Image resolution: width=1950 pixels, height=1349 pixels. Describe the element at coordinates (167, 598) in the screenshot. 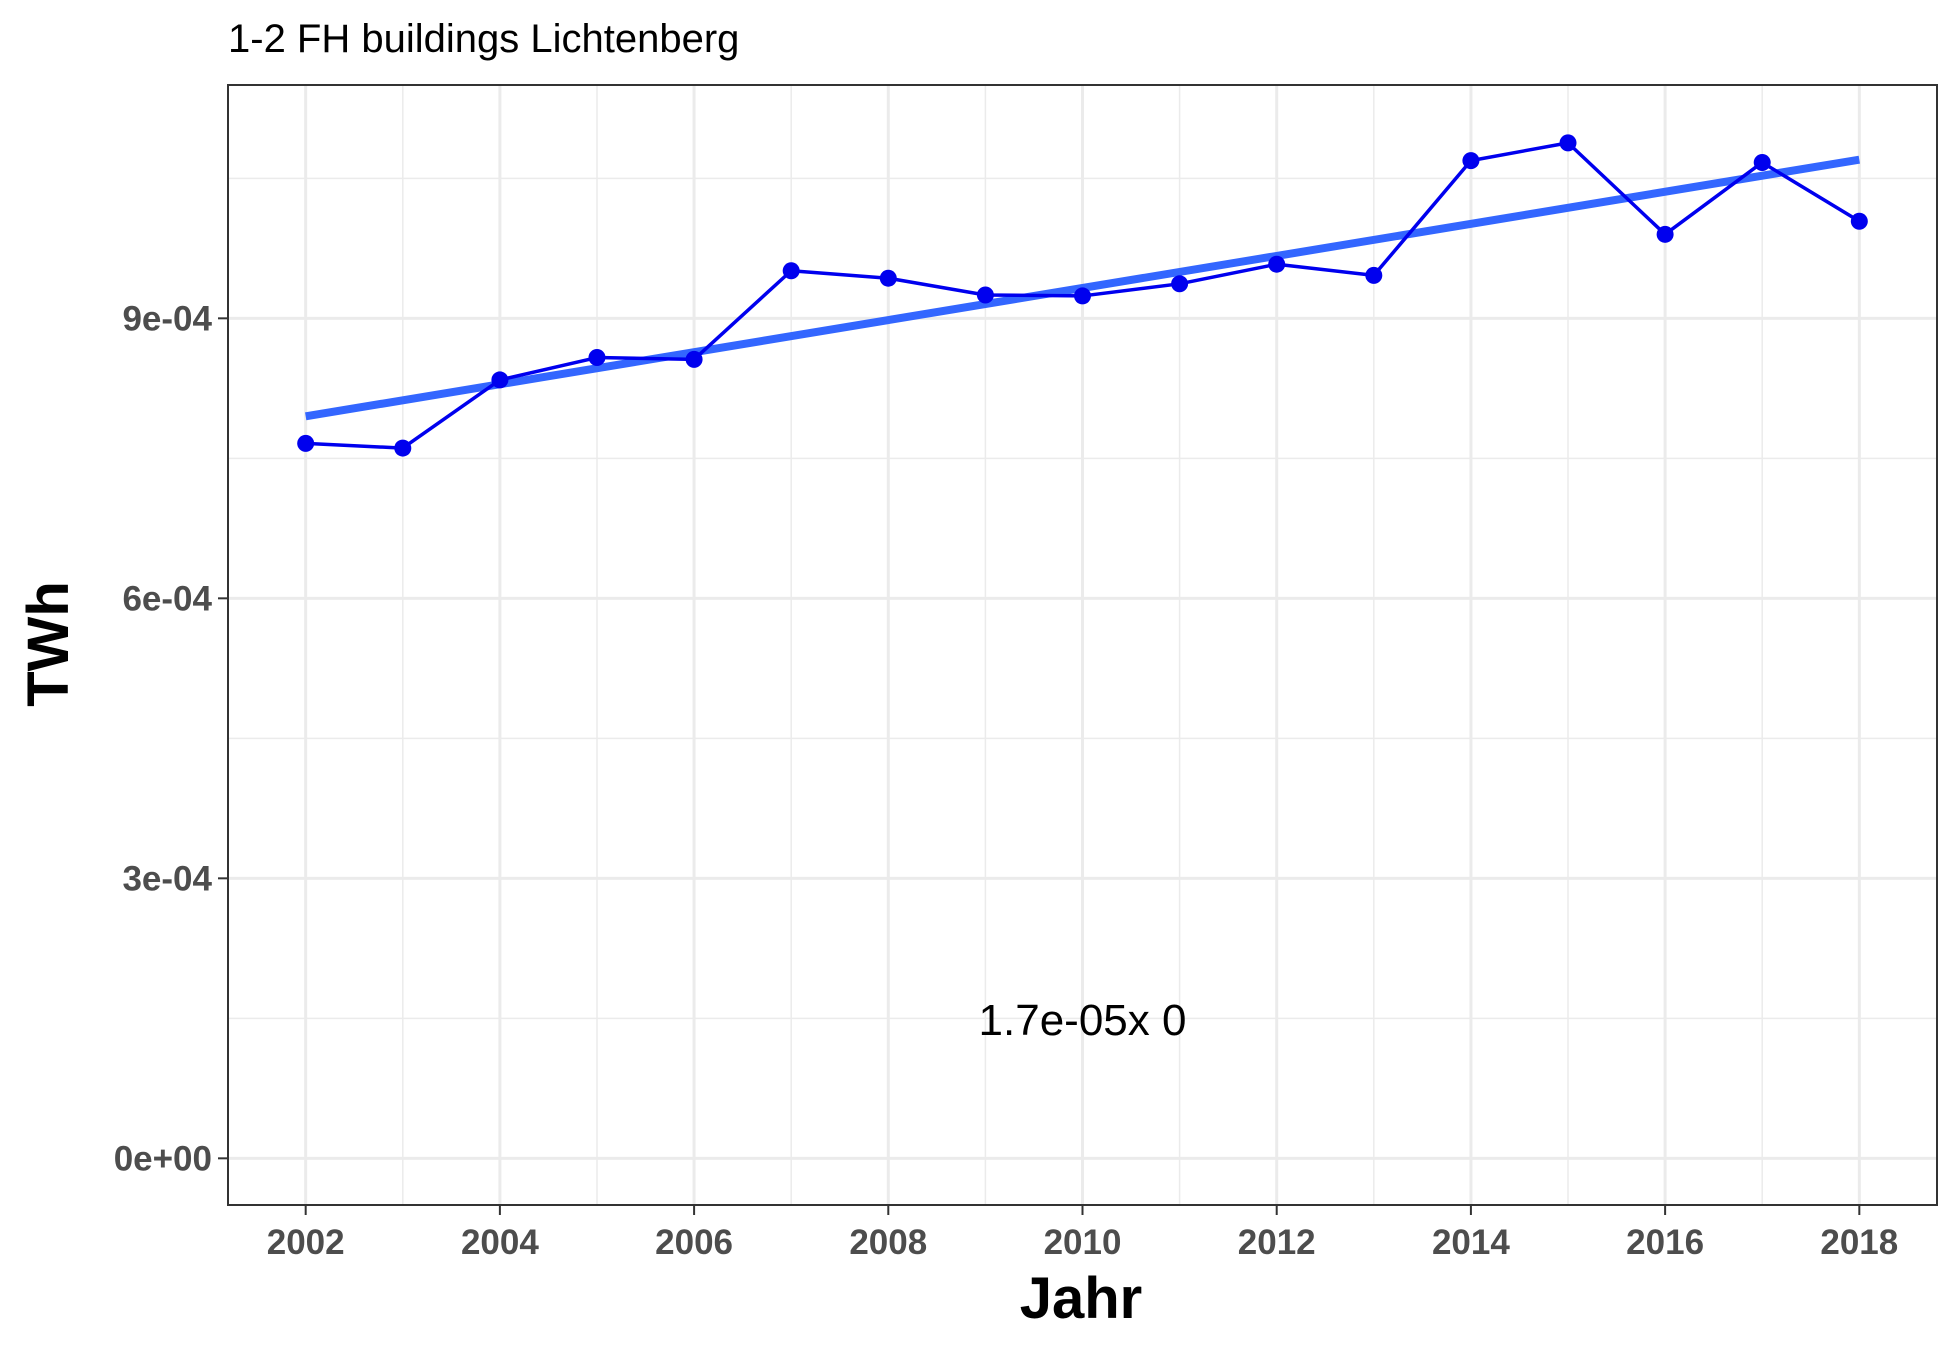

I see `y-tick-label: 6e-04` at that location.